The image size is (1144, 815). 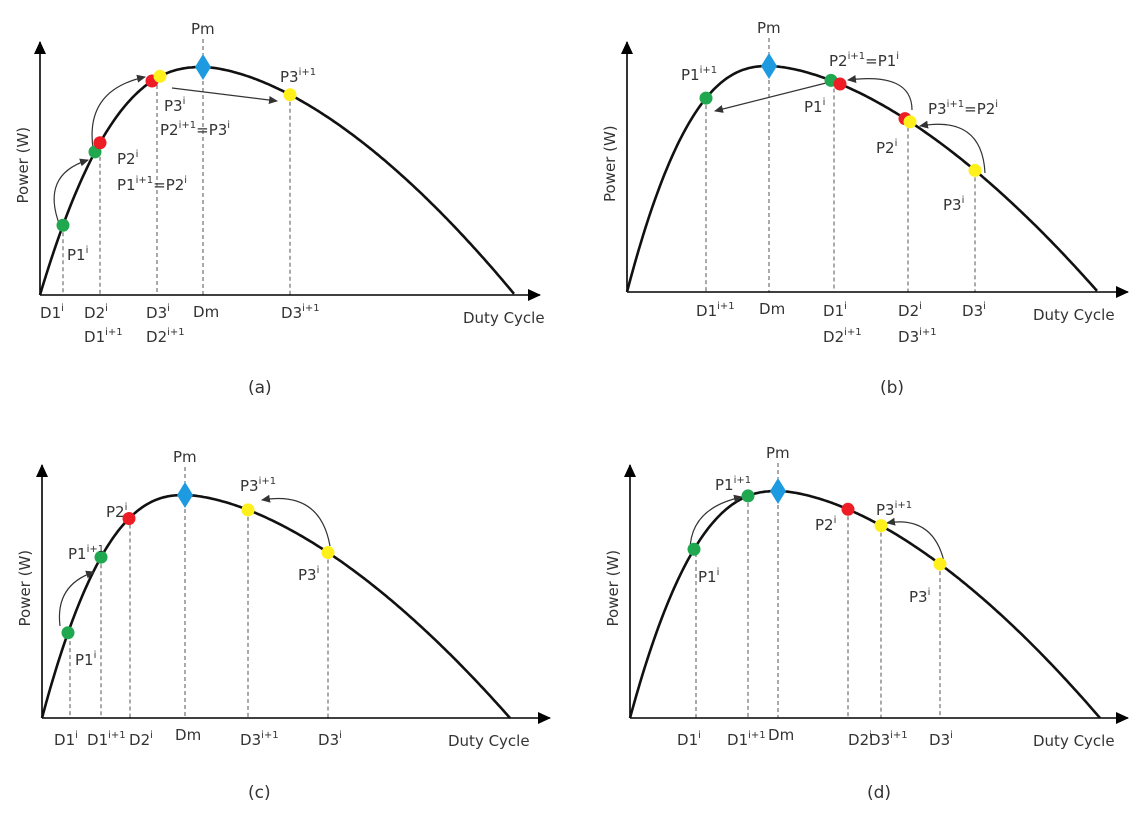 What do you see at coordinates (260, 388) in the screenshot?
I see `panel-caption: (a)` at bounding box center [260, 388].